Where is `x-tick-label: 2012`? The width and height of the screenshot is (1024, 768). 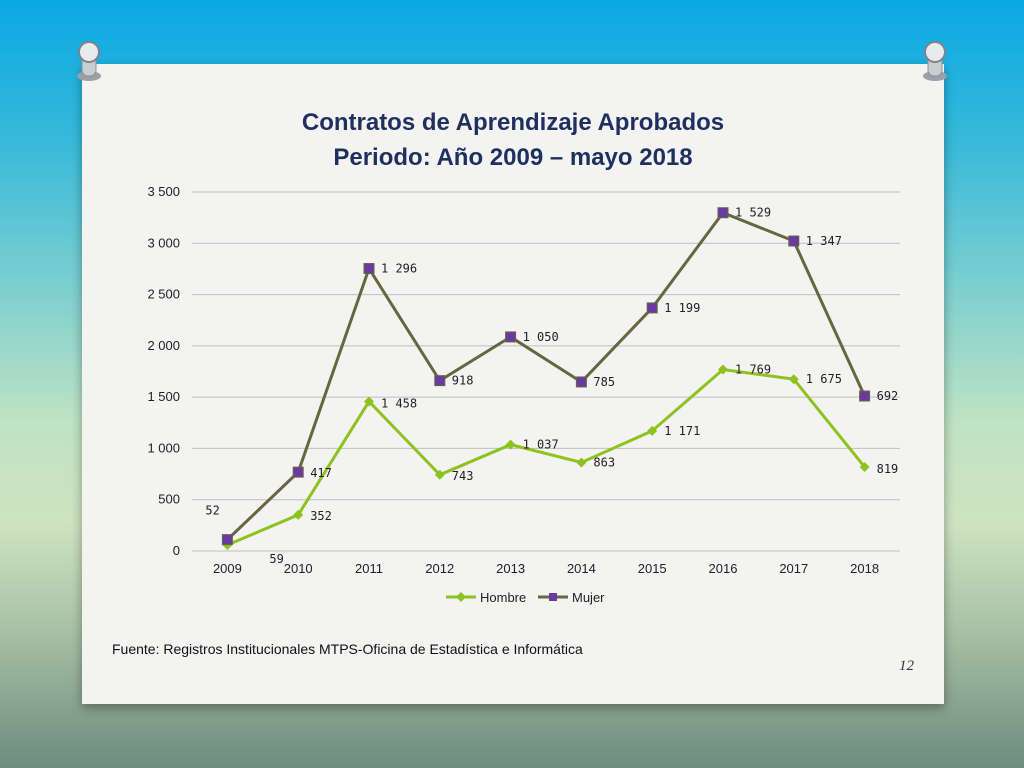
x-tick-label: 2012 is located at coordinates (439, 568).